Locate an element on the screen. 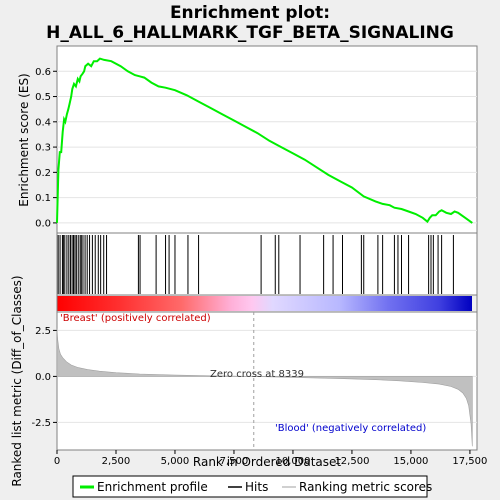 This screenshot has width=500, height=500. legend-enrichment-label: Enrichment profile is located at coordinates (152, 487).